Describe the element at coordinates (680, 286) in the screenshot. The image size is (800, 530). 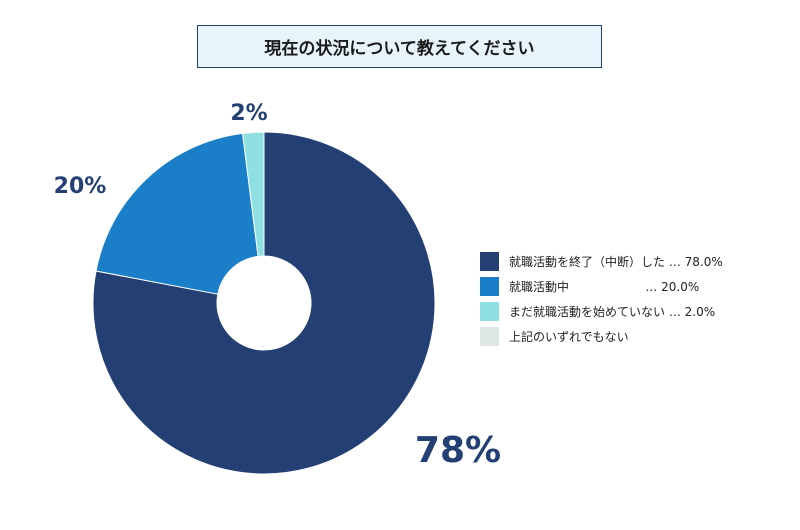
I see `legend-value: 20.0%` at that location.